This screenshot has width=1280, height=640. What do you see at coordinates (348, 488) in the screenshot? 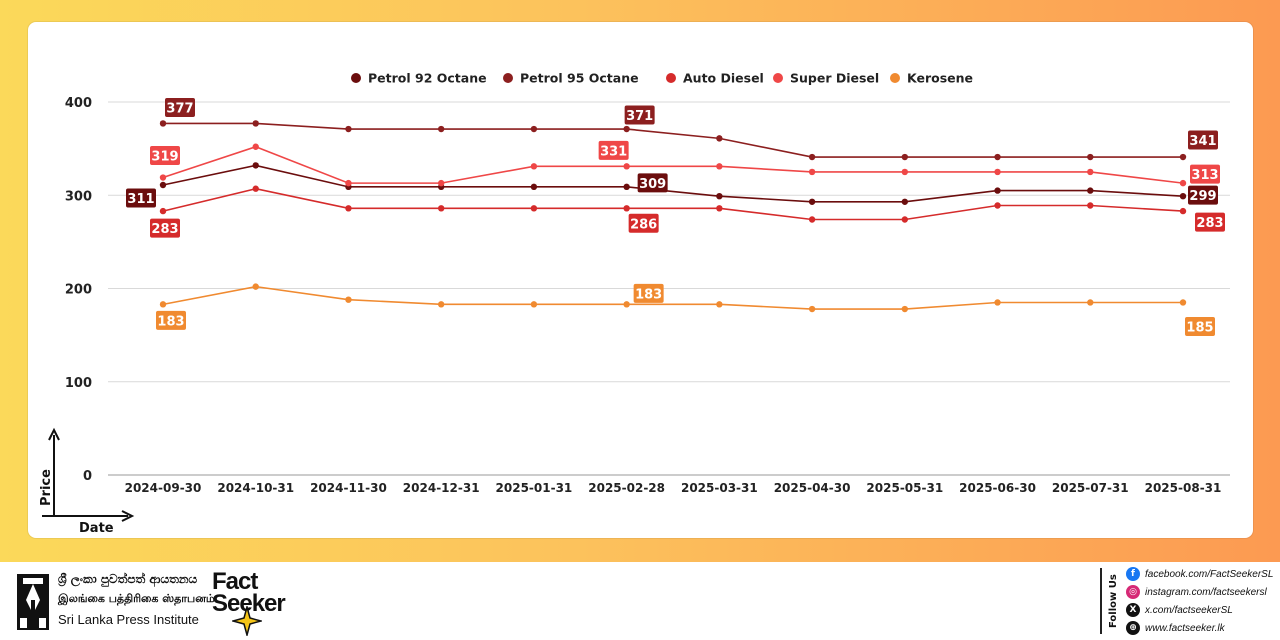
I see `x-tick-label: 2024-11-30` at bounding box center [348, 488].